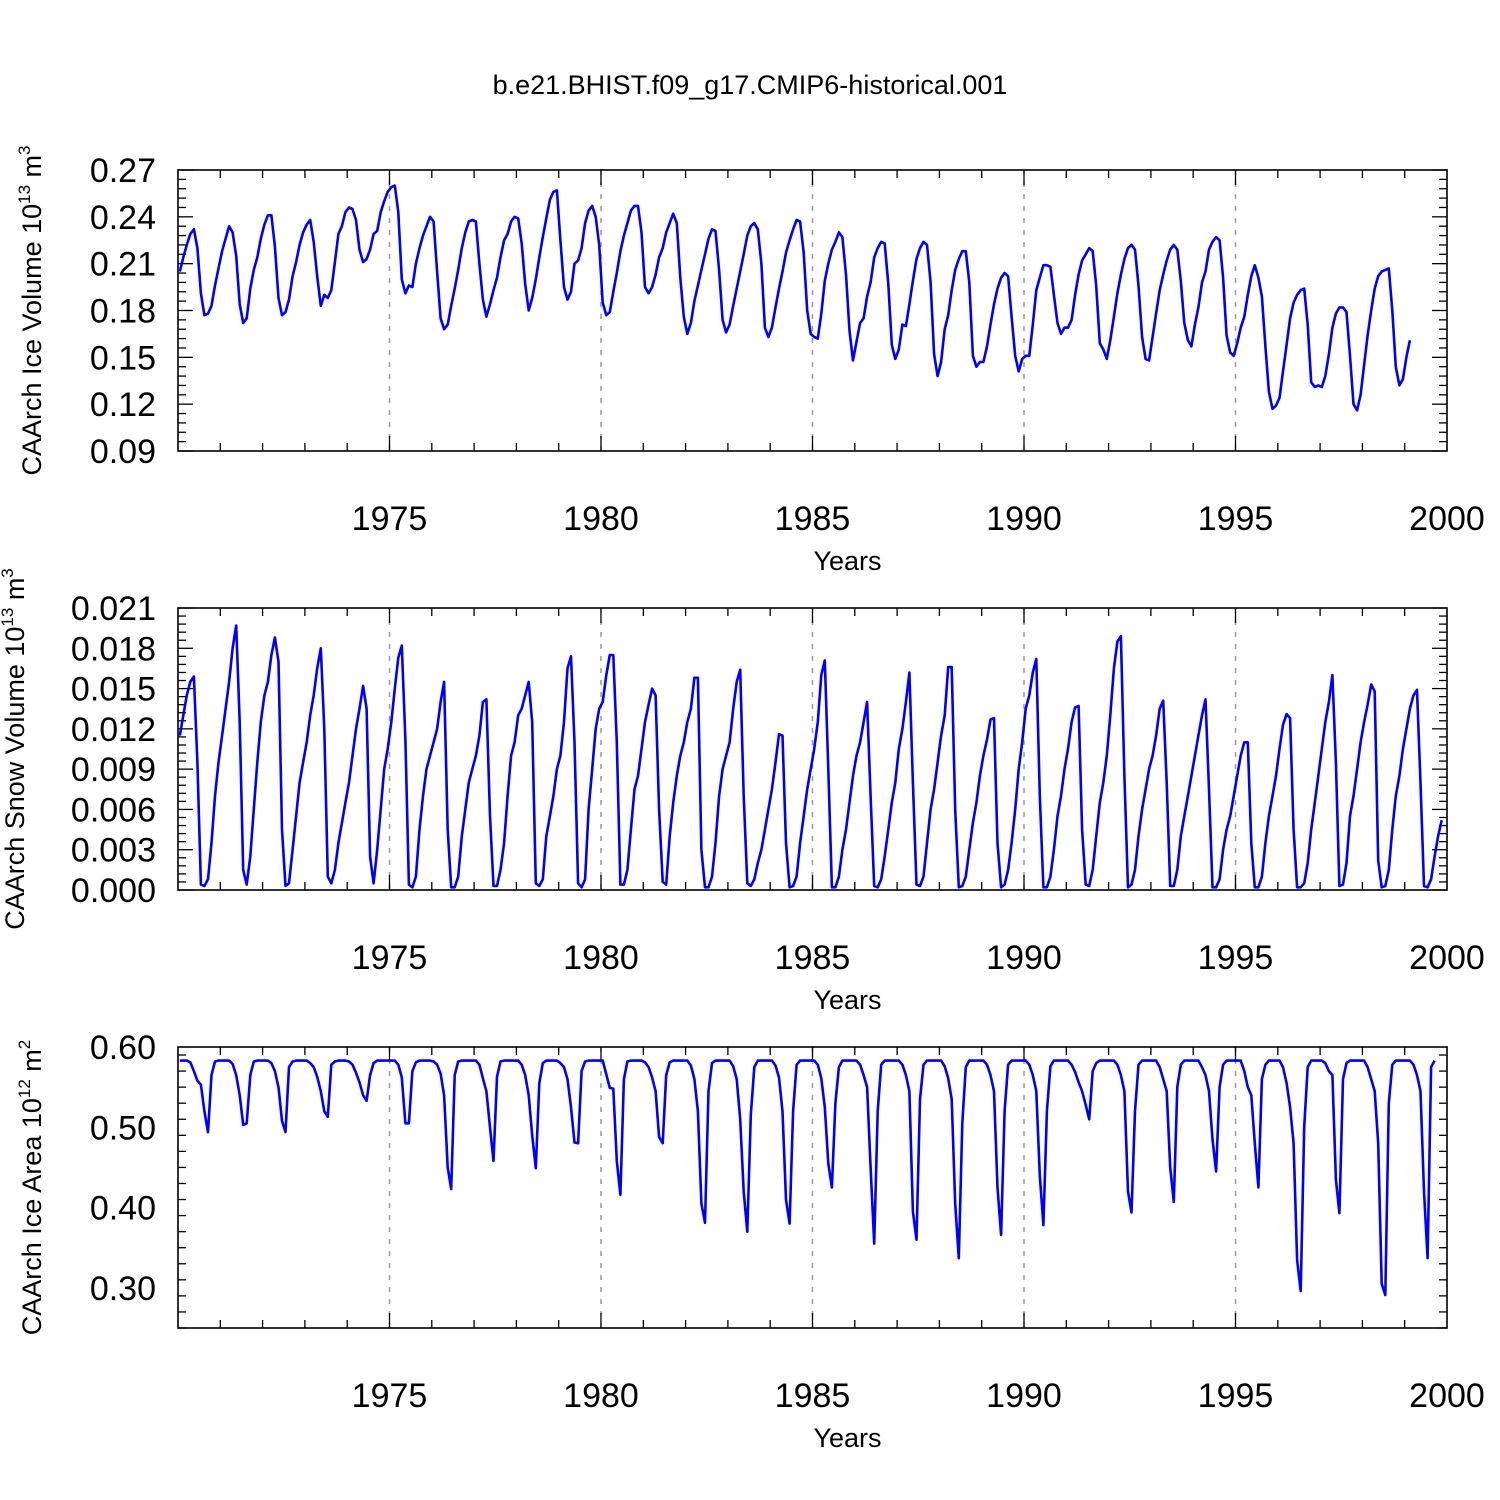 The image size is (1500, 1500). I want to click on y-tick-label: 0.09, so click(123, 452).